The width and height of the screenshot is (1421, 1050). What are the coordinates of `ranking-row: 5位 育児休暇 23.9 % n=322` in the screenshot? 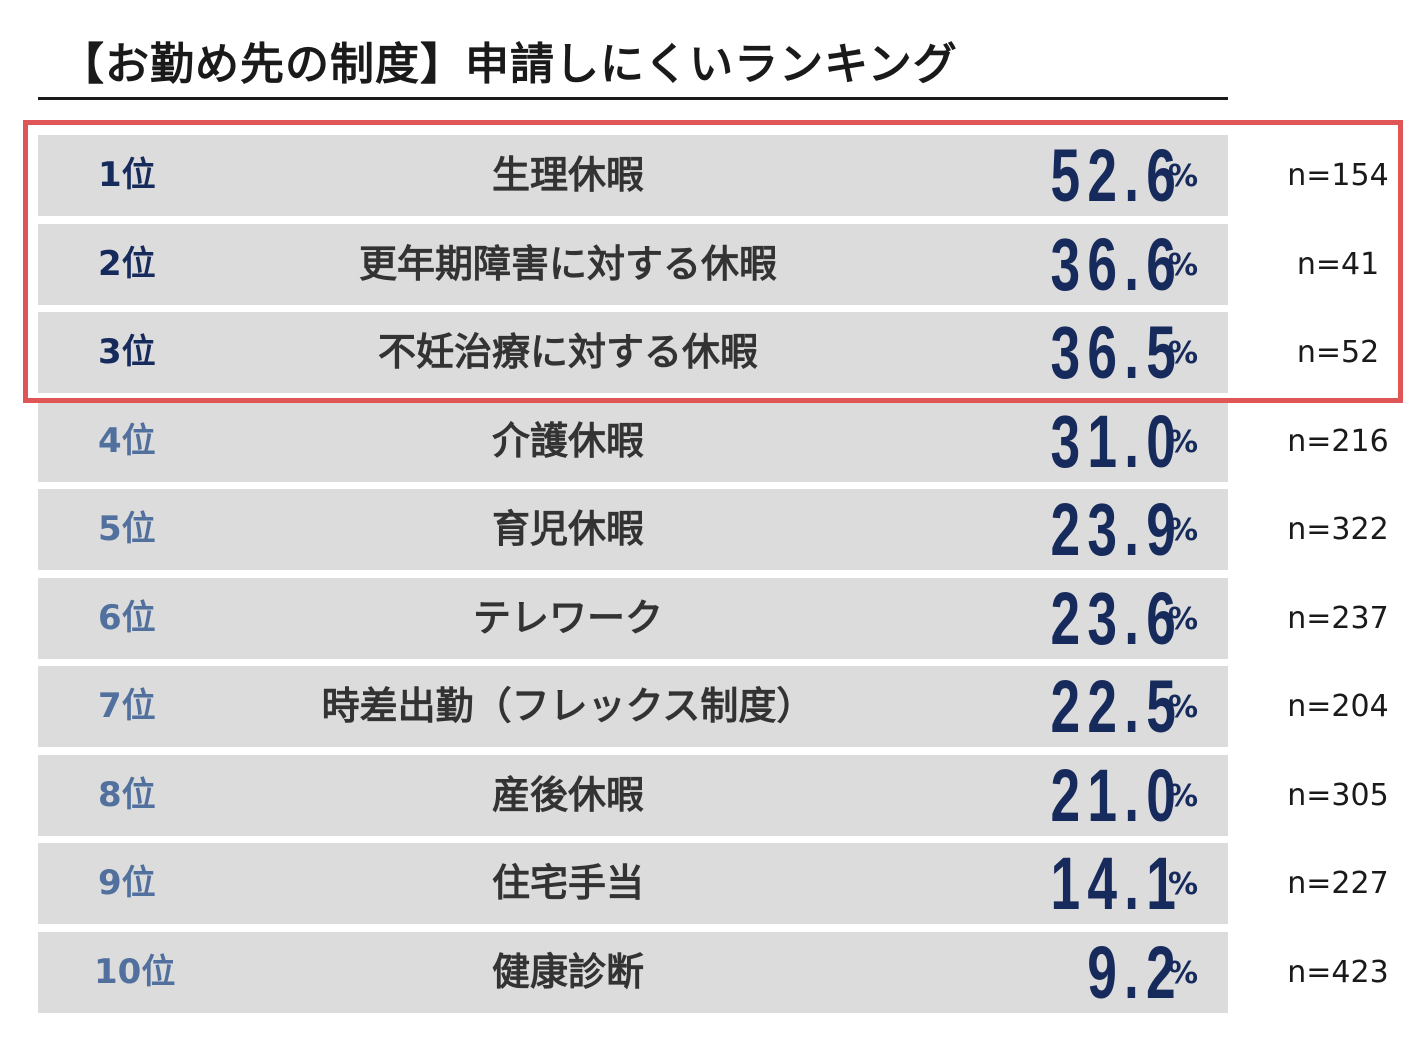 It's located at (723, 529).